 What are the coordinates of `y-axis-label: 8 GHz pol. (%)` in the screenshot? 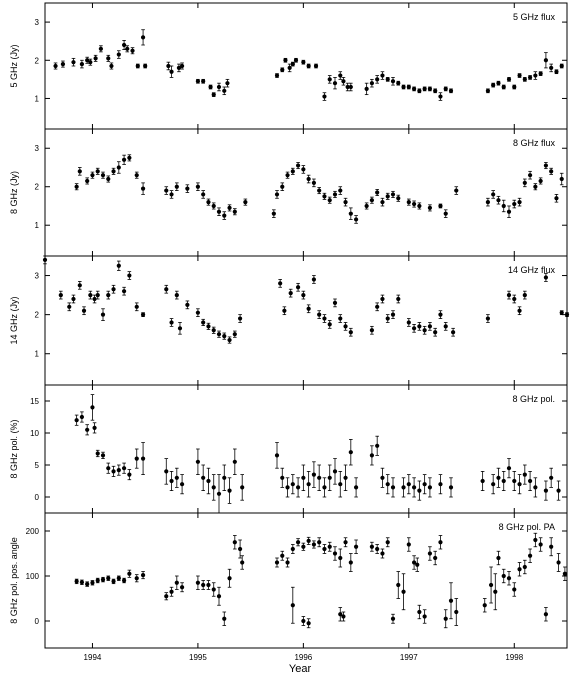 It's located at (14, 448).